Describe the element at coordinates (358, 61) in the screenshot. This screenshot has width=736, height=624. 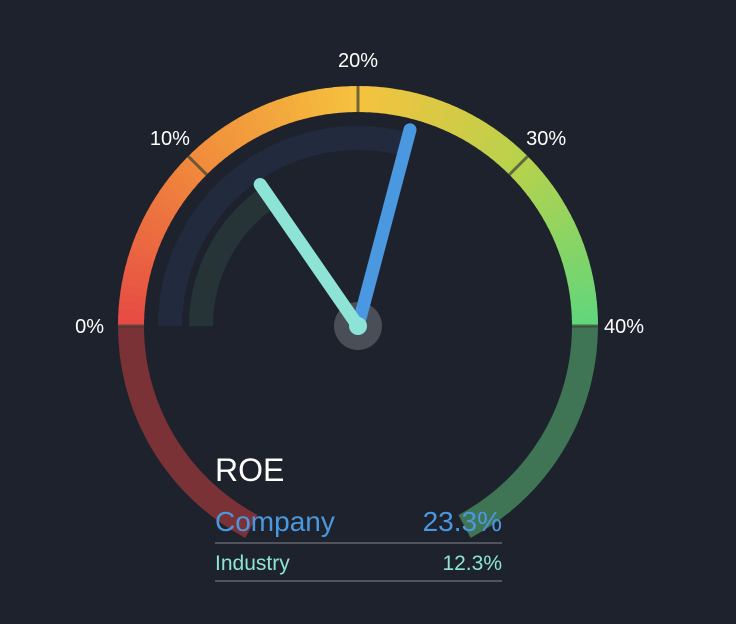
I see `tick-label-20: 20%` at that location.